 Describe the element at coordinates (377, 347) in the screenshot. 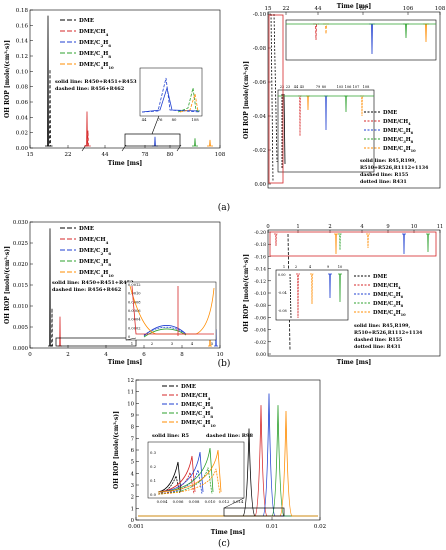

I see `annotation: dotted line: R431` at that location.